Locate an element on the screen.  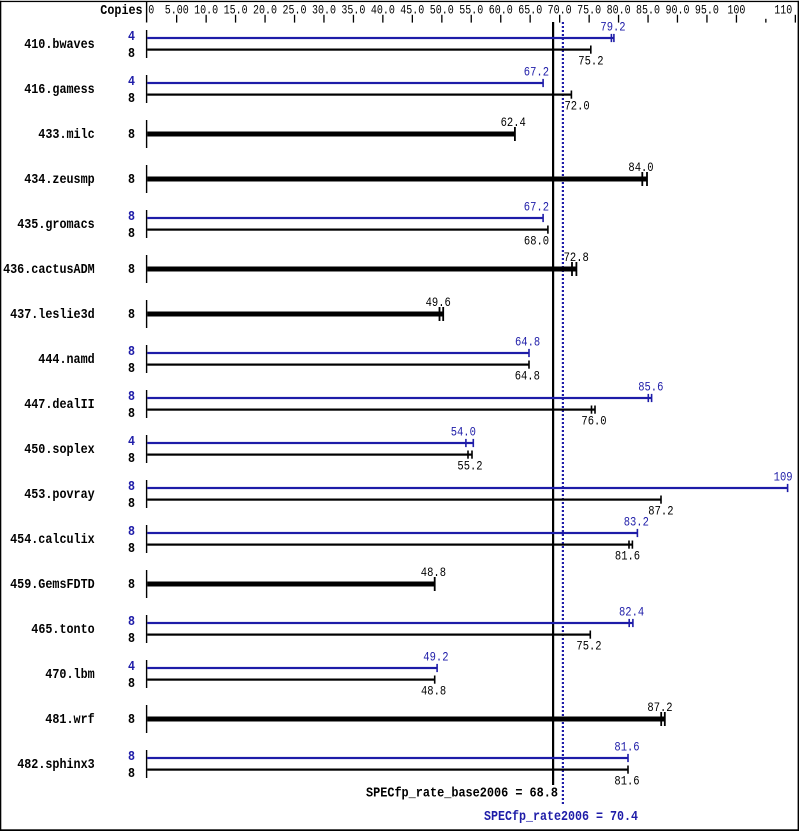
svg-text: 5.00 is located at coordinates (177, 9).